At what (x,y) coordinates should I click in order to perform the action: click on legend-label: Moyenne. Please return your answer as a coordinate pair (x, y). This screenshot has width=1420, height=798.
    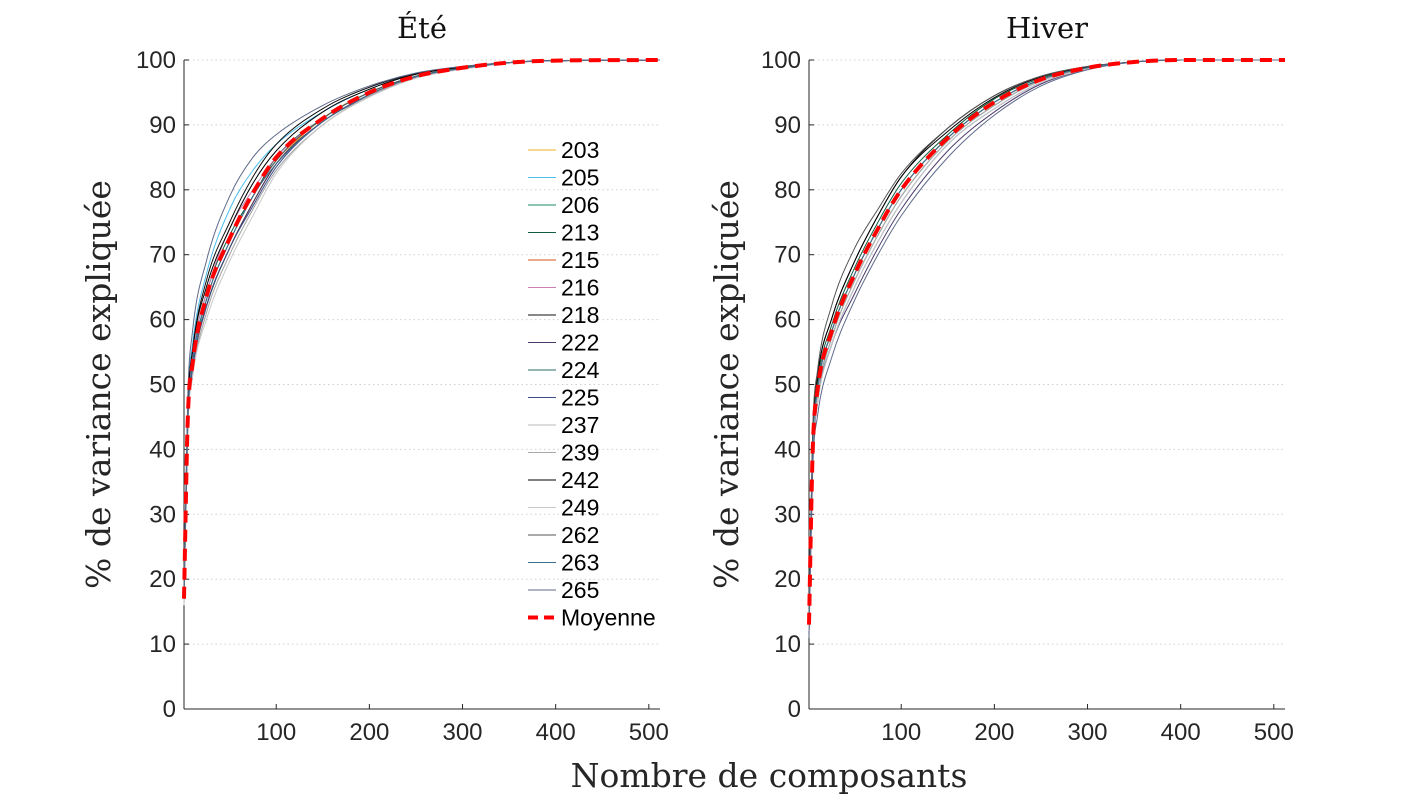
    Looking at the image, I should click on (608, 618).